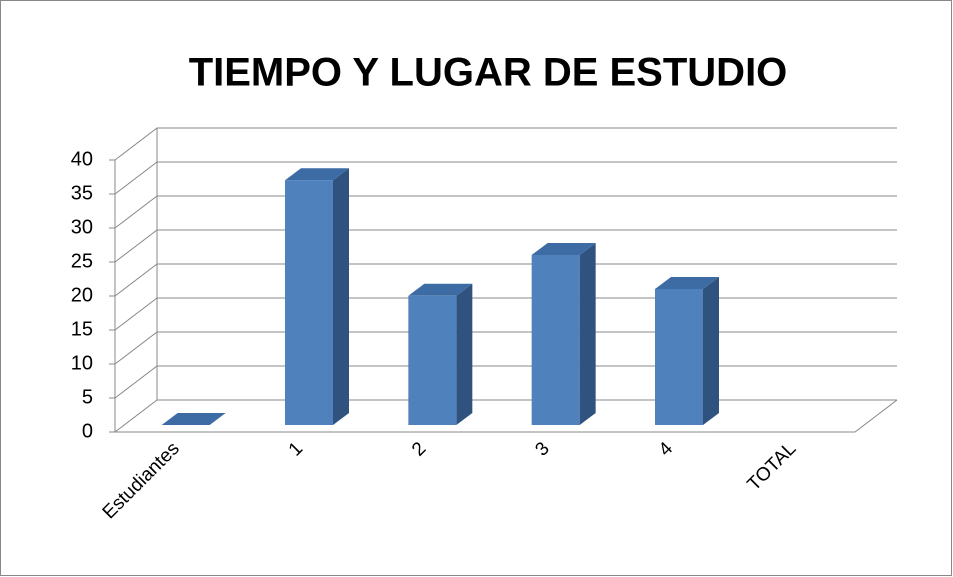 The image size is (953, 577). Describe the element at coordinates (82, 227) in the screenshot. I see `y-tick-label: 30` at that location.